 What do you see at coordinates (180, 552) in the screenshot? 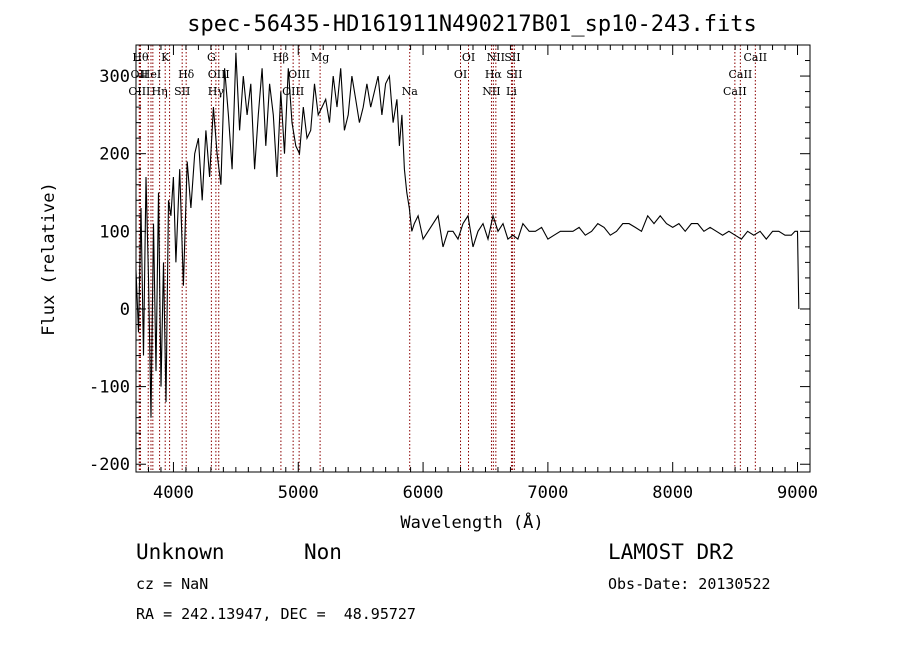
I see `class-label: Unknown` at bounding box center [180, 552].